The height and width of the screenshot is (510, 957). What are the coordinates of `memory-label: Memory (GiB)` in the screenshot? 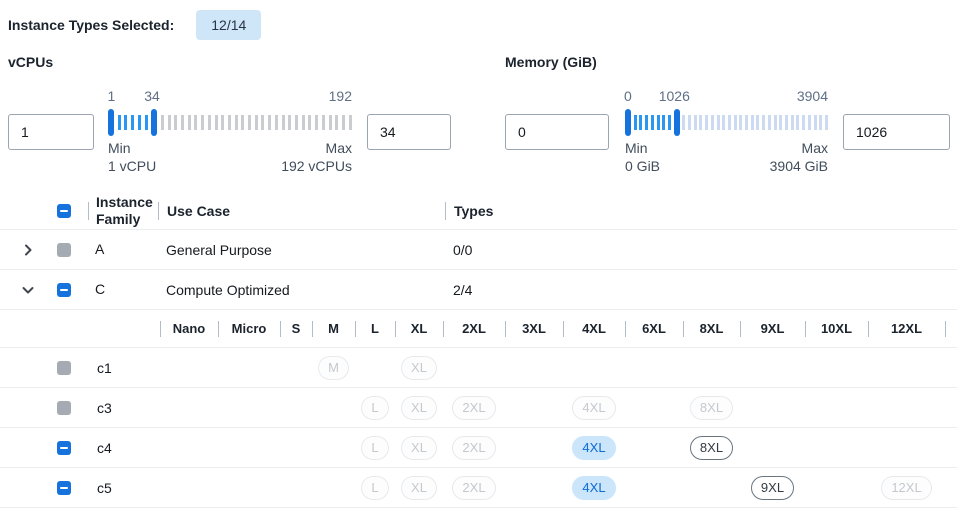 It's located at (551, 62).